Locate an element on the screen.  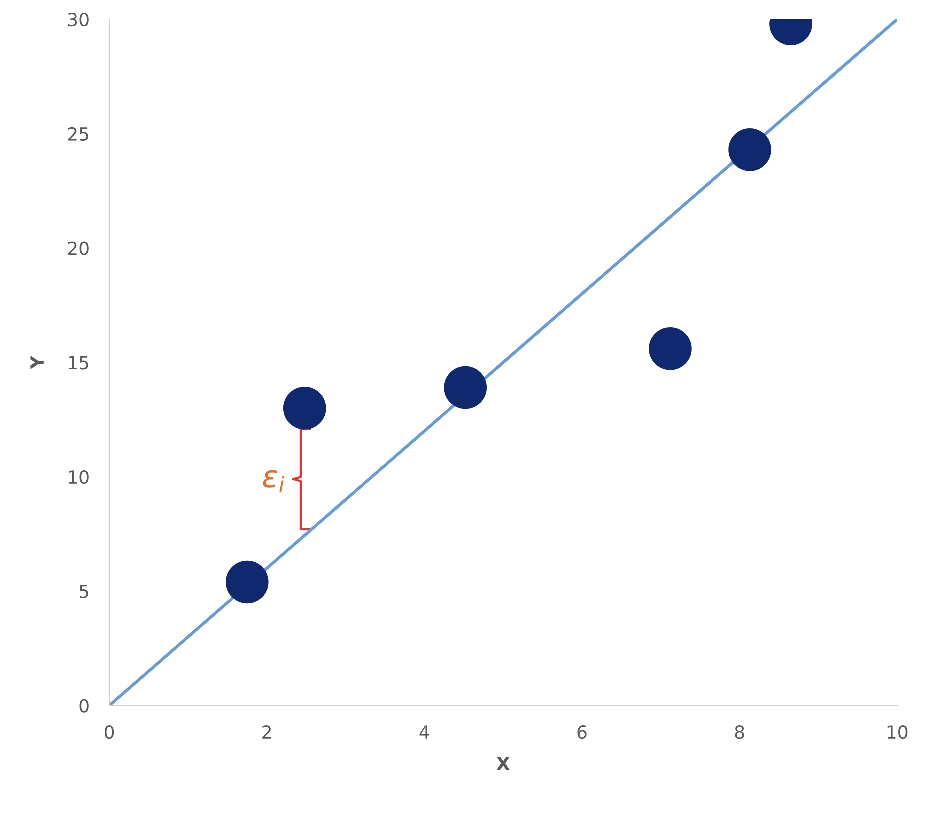
y-tick-label: 0 is located at coordinates (84, 706).